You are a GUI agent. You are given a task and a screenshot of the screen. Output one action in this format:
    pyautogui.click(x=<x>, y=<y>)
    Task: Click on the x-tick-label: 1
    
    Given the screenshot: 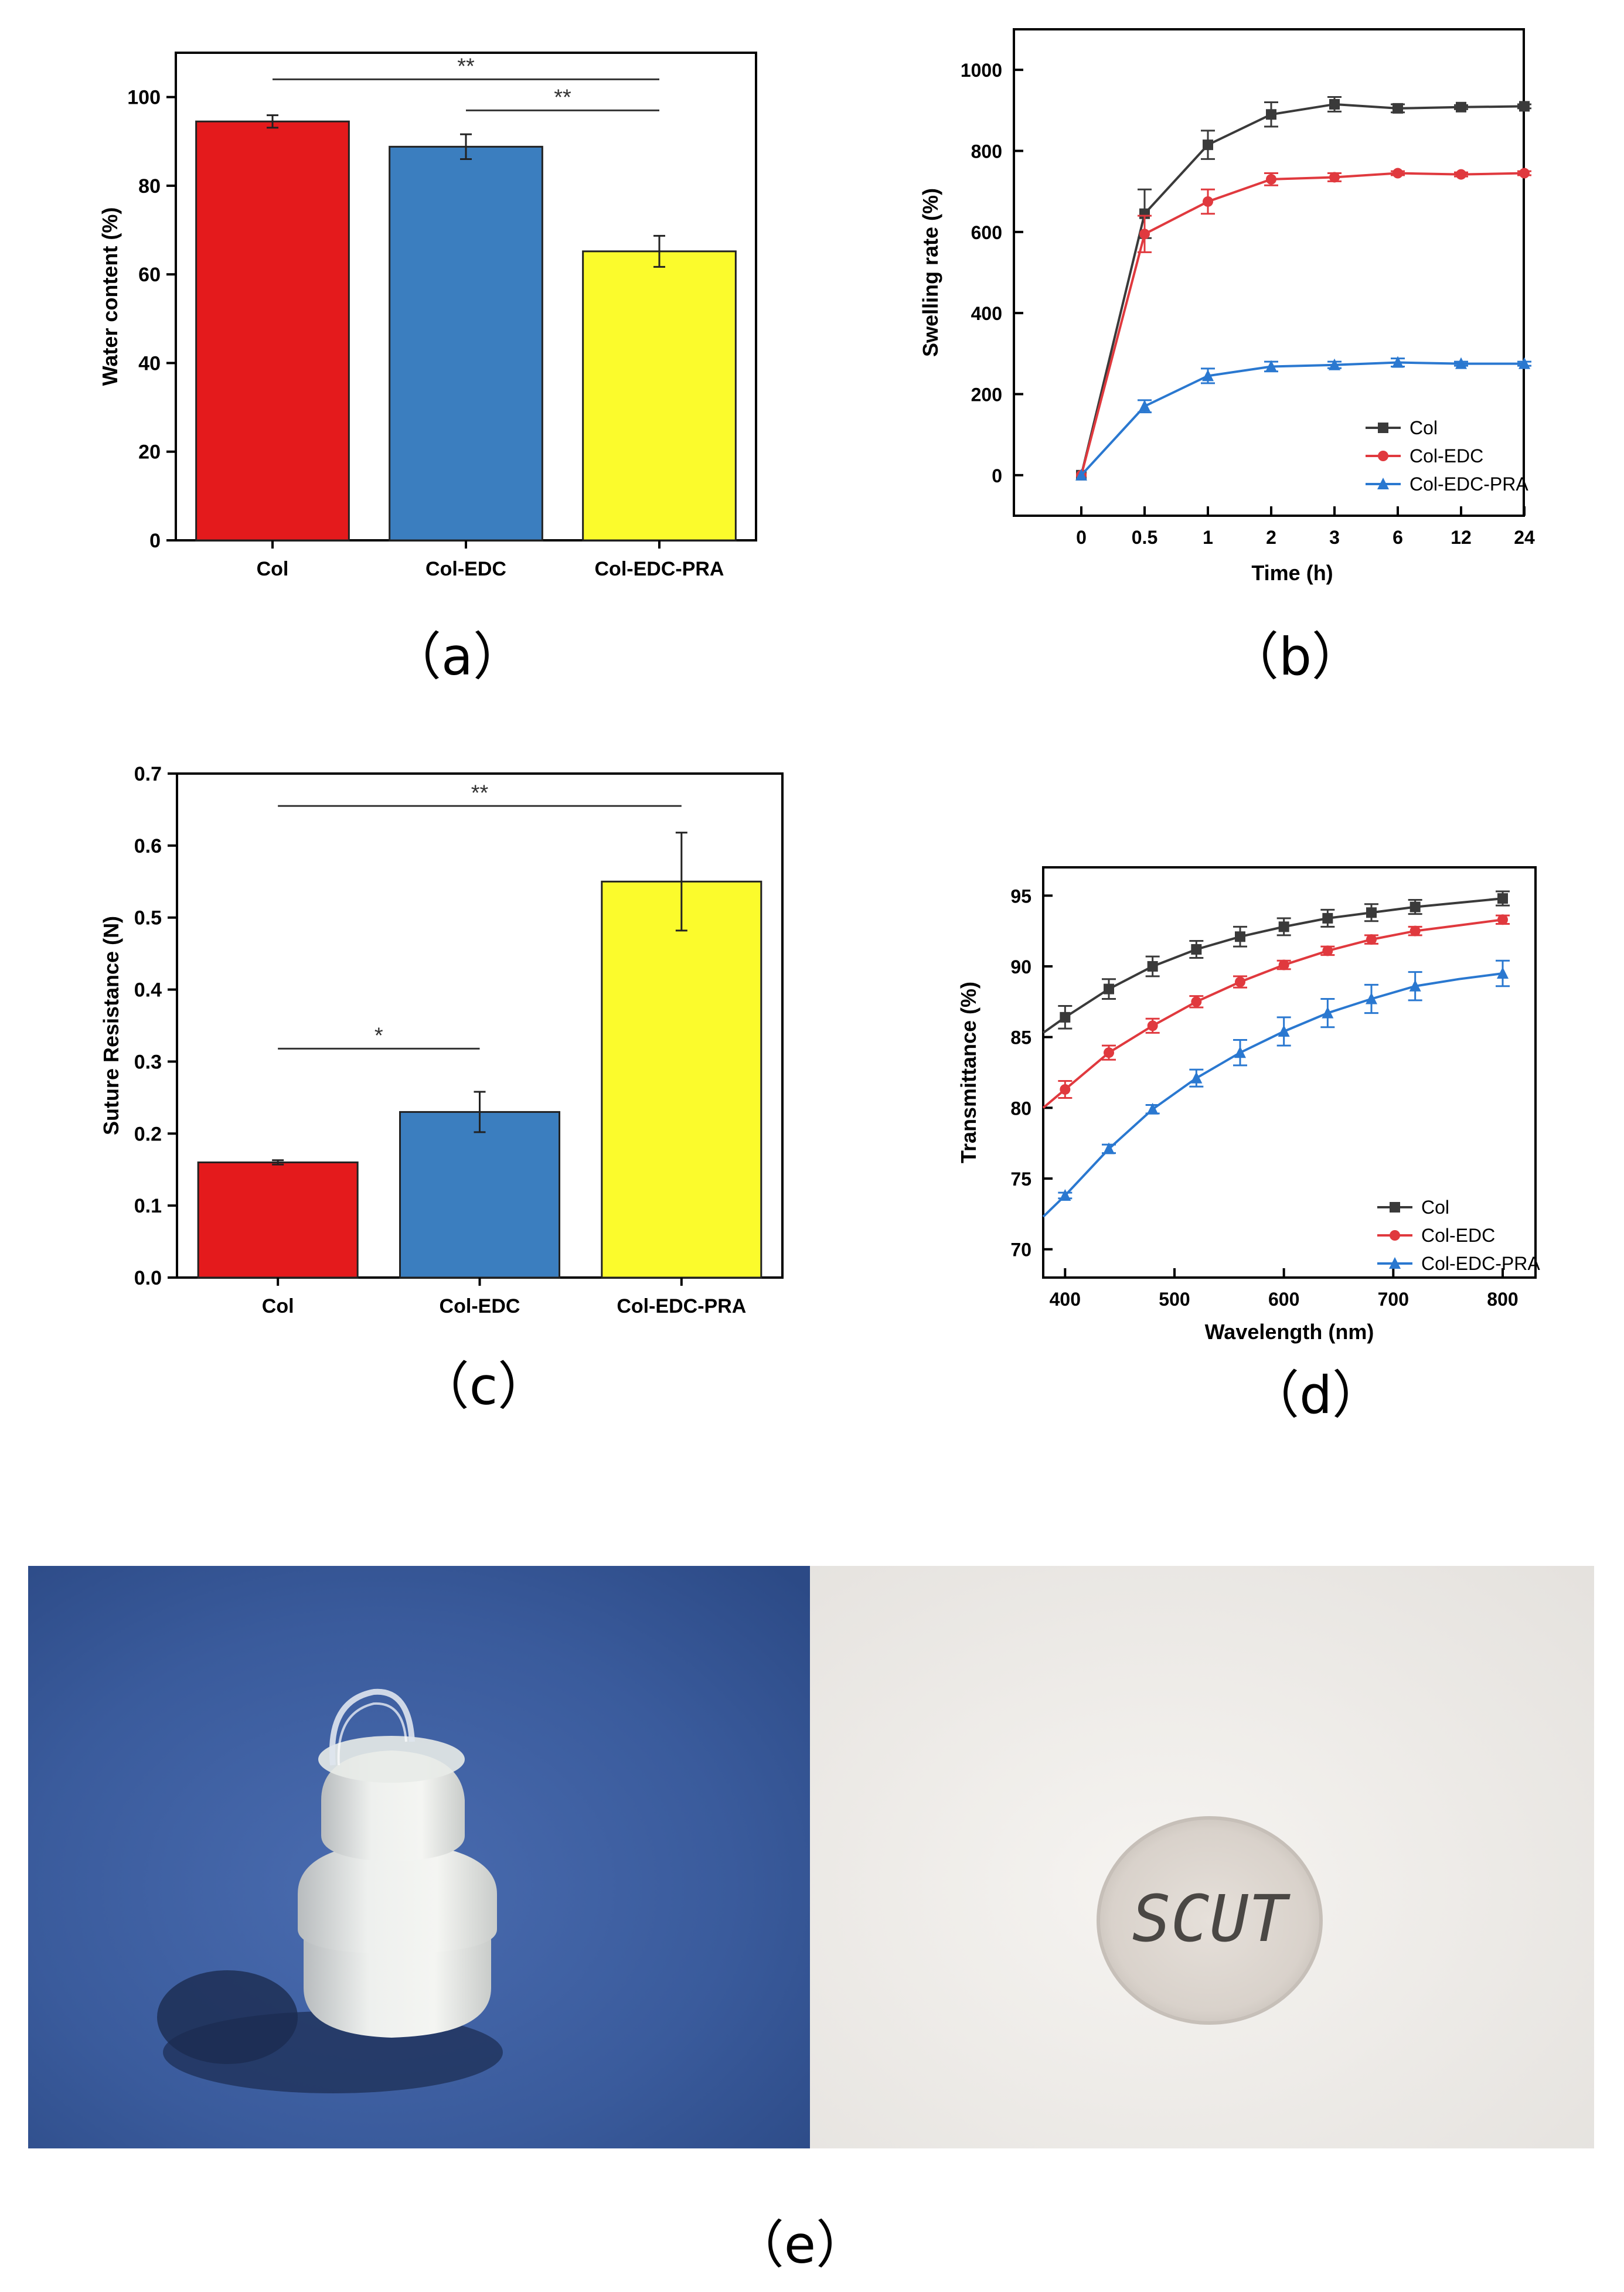 What is the action you would take?
    pyautogui.click(x=1208, y=537)
    